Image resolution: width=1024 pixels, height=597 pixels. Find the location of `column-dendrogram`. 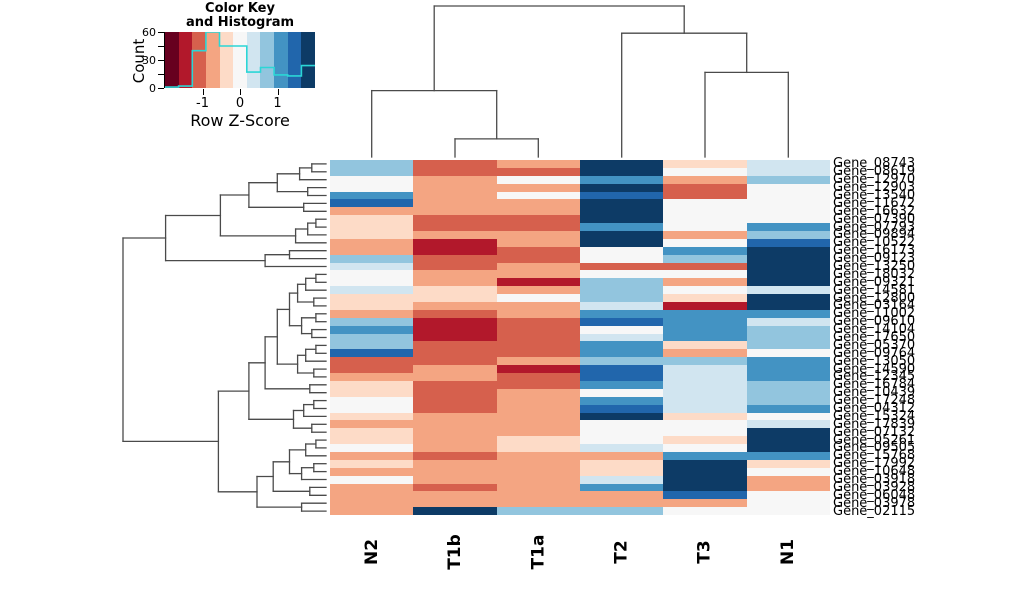

column-dendrogram is located at coordinates (580, 81).